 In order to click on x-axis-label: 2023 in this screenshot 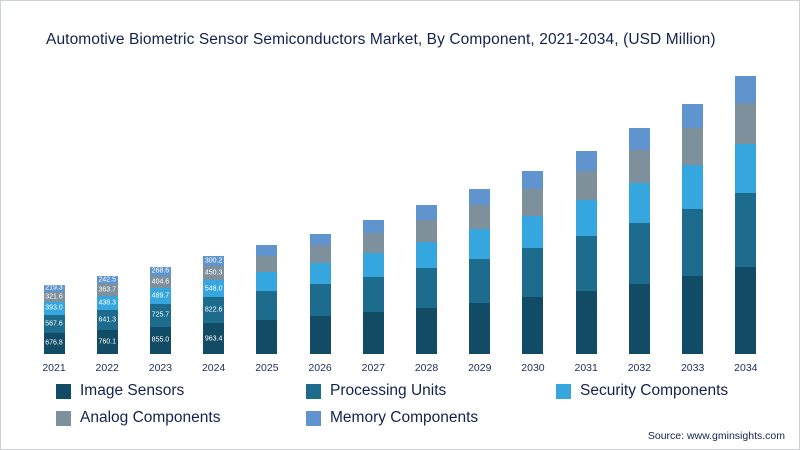, I will do `click(160, 368)`.